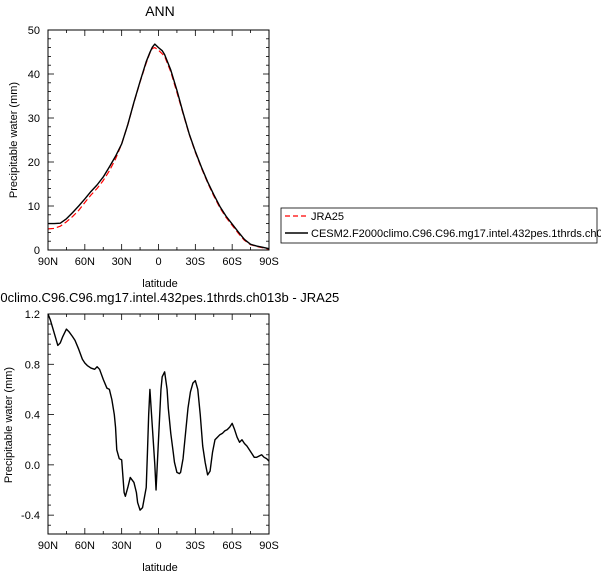 This screenshot has width=601, height=581. Describe the element at coordinates (327, 217) in the screenshot. I see `legend-label-jra25: JRA25` at that location.